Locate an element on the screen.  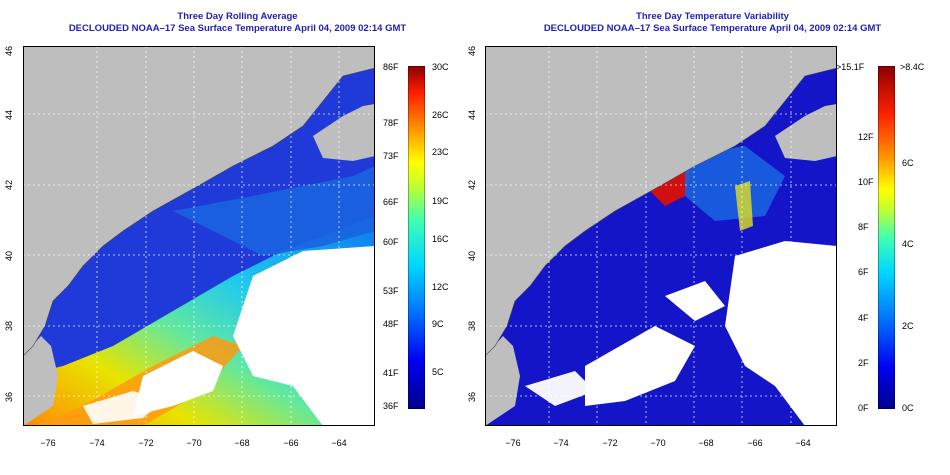
colorbar-f-label: 48F is located at coordinates (391, 324).